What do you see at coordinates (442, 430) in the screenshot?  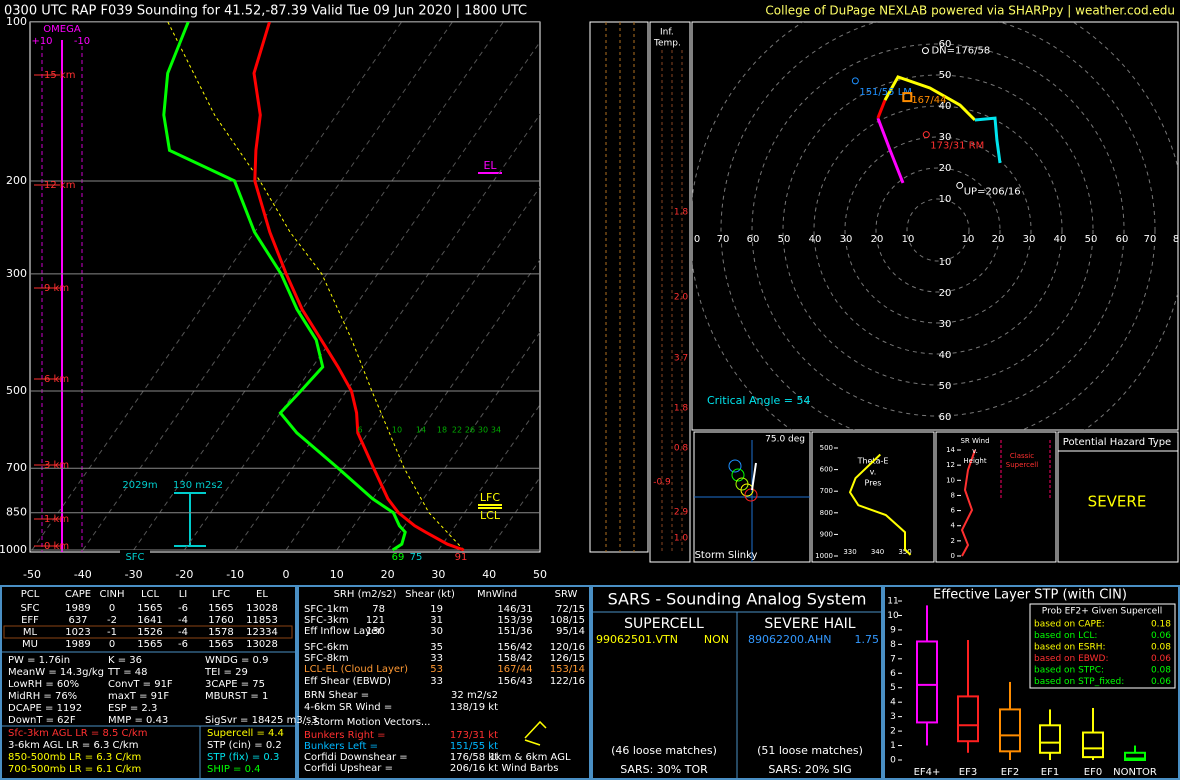 I see `mixing-ratio-label: 18` at bounding box center [442, 430].